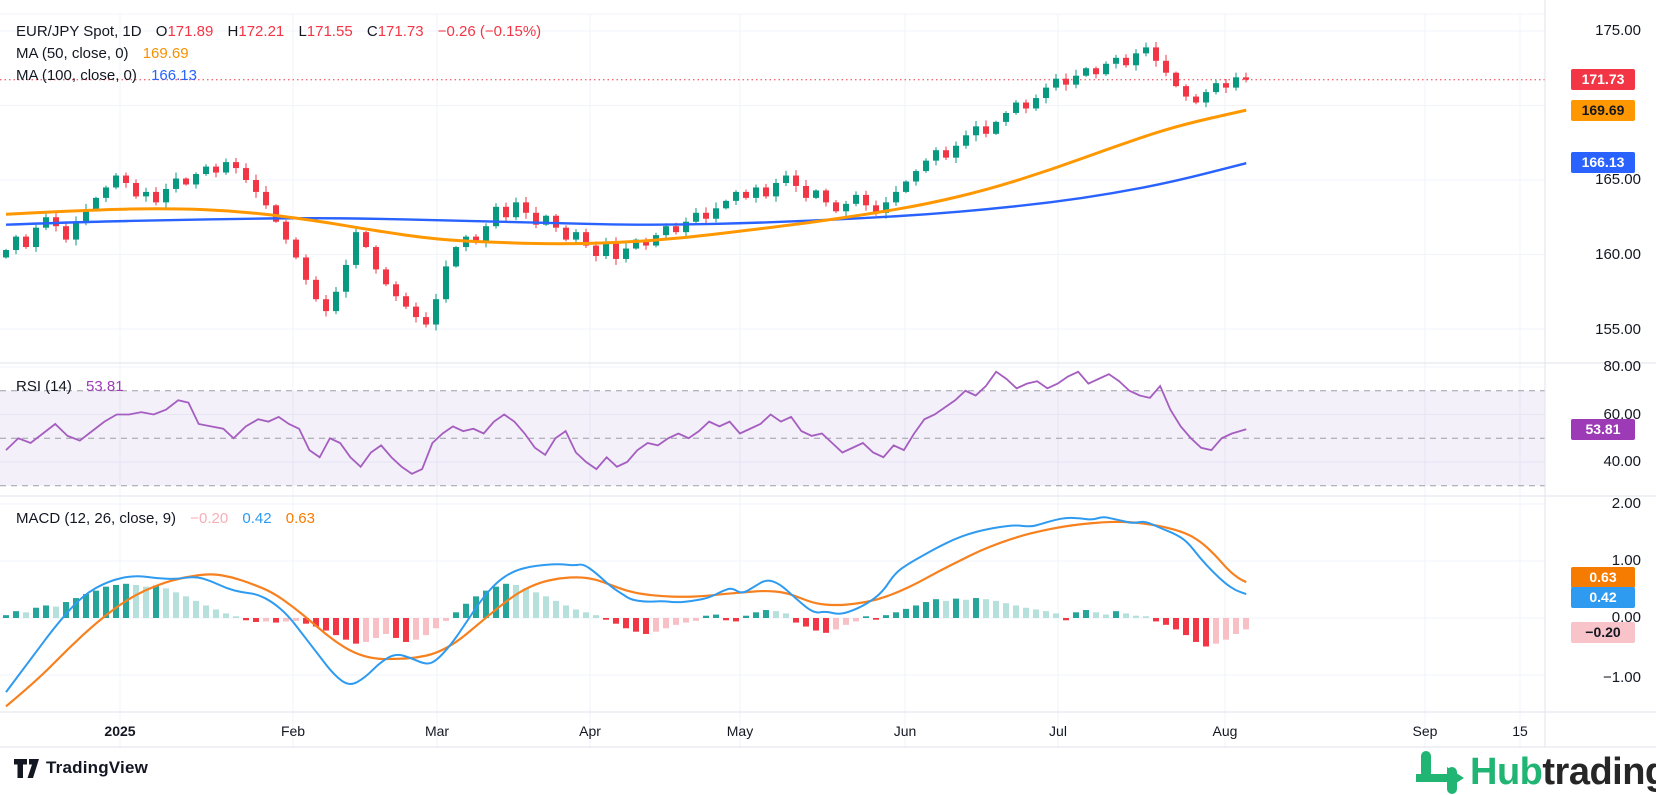  What do you see at coordinates (79, 31) in the screenshot?
I see `symbol-title: EUR/JPY Spot, 1D` at bounding box center [79, 31].